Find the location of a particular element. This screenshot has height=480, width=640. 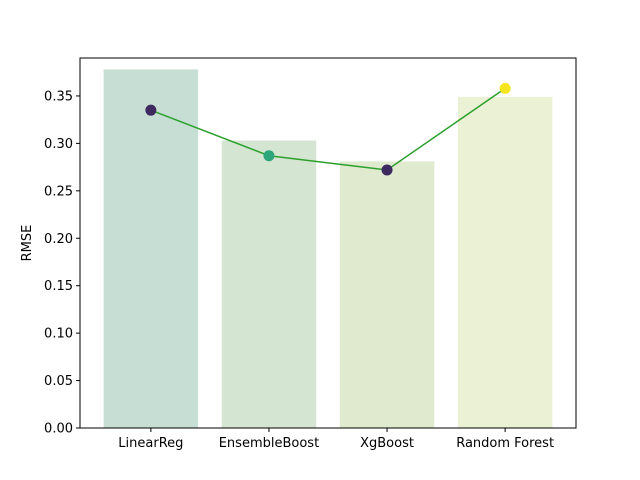

y-tick-label: 0.35 is located at coordinates (58, 96).